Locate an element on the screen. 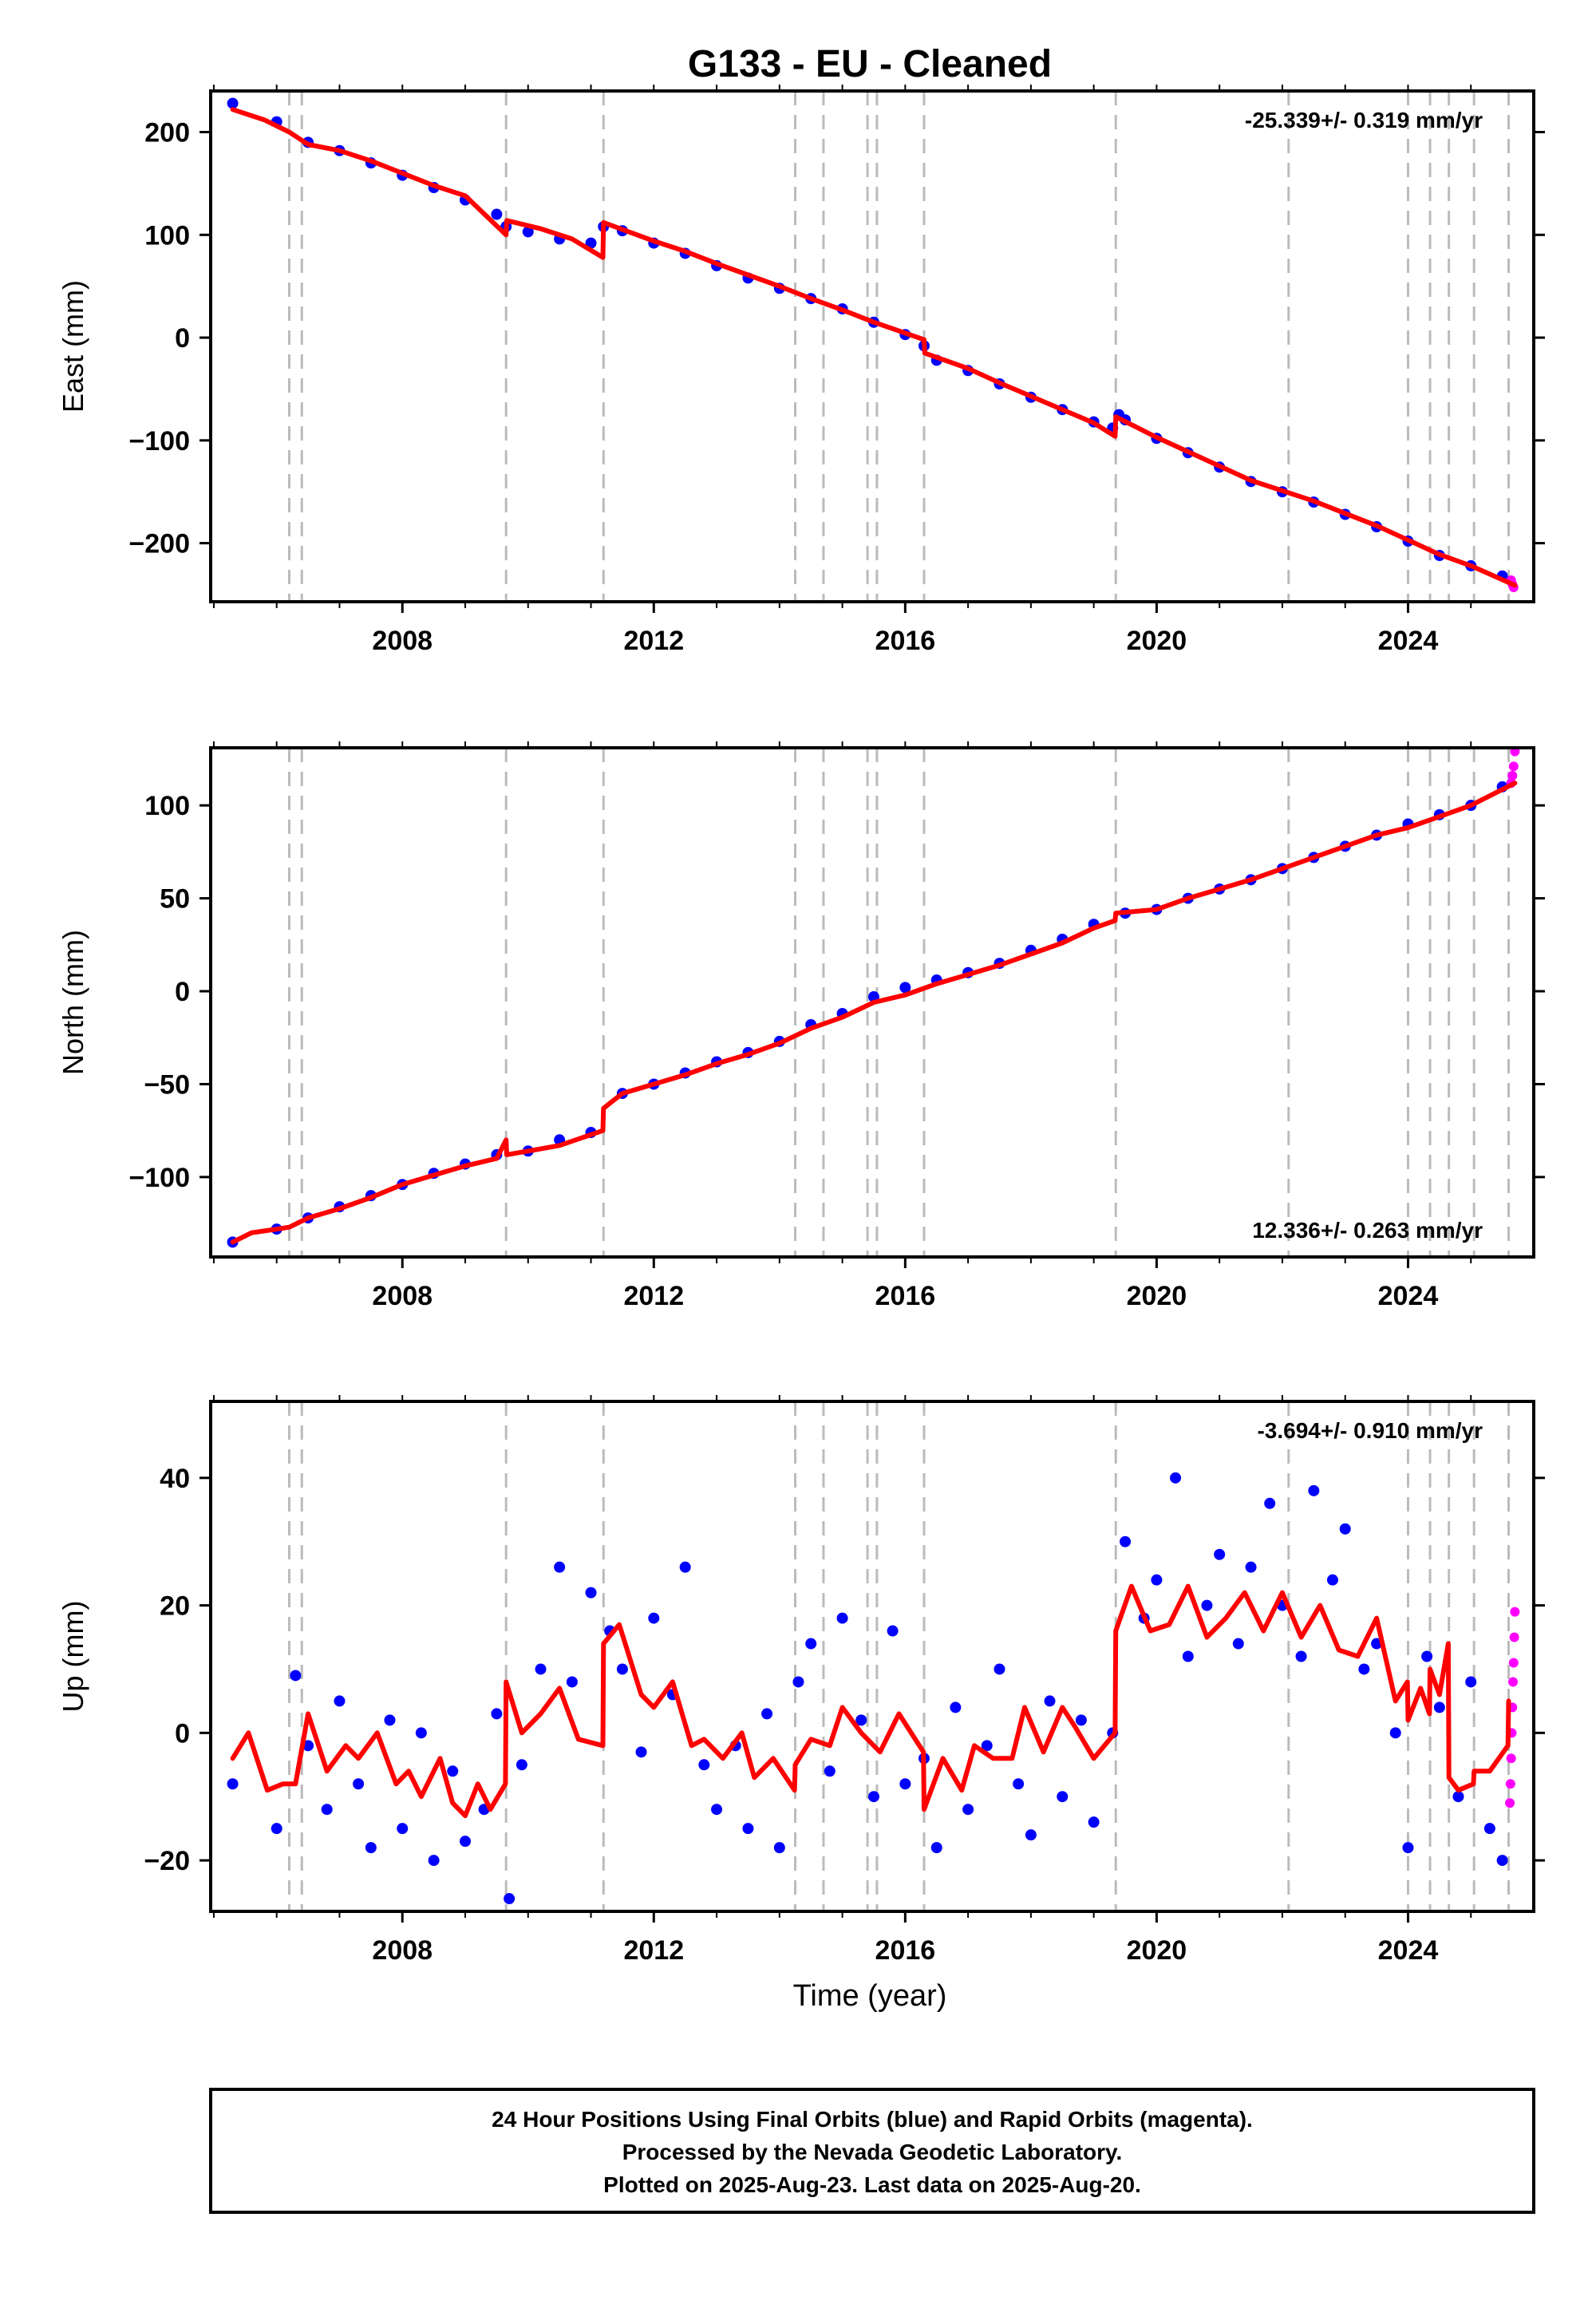 The image size is (1596, 2316). footer-border is located at coordinates (872, 2151).